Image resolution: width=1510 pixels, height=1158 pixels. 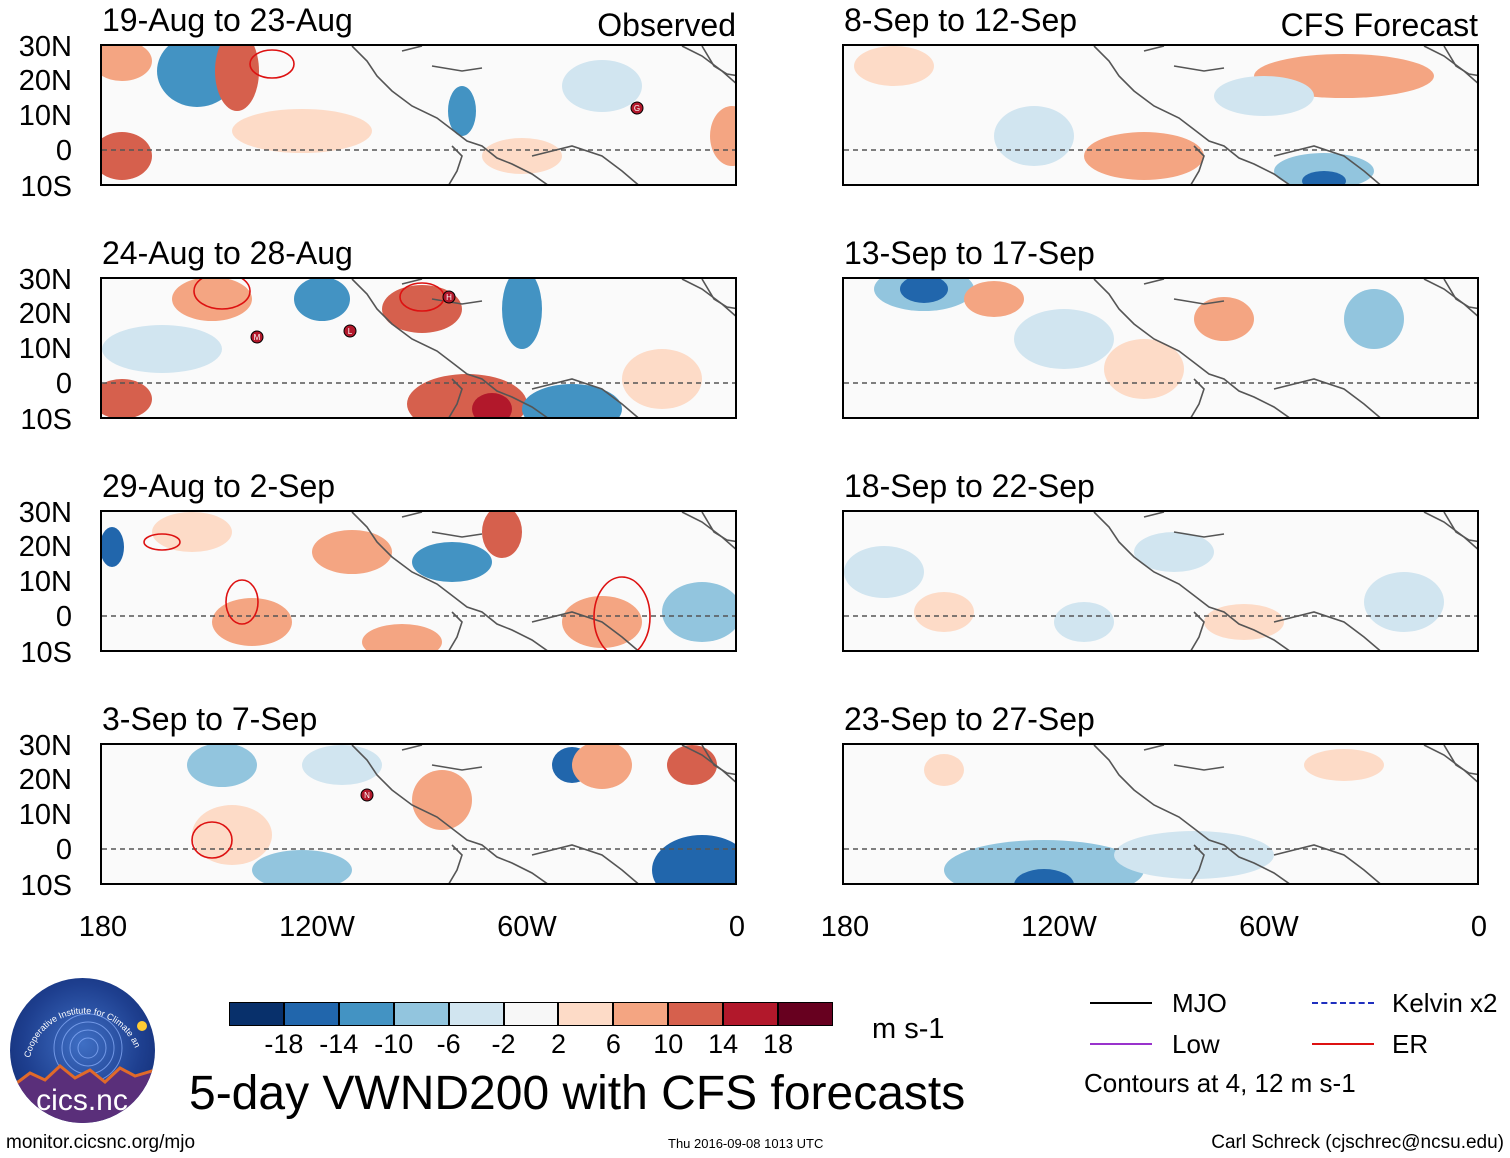 I want to click on colorbar-tick: -6, so click(x=448, y=1044).